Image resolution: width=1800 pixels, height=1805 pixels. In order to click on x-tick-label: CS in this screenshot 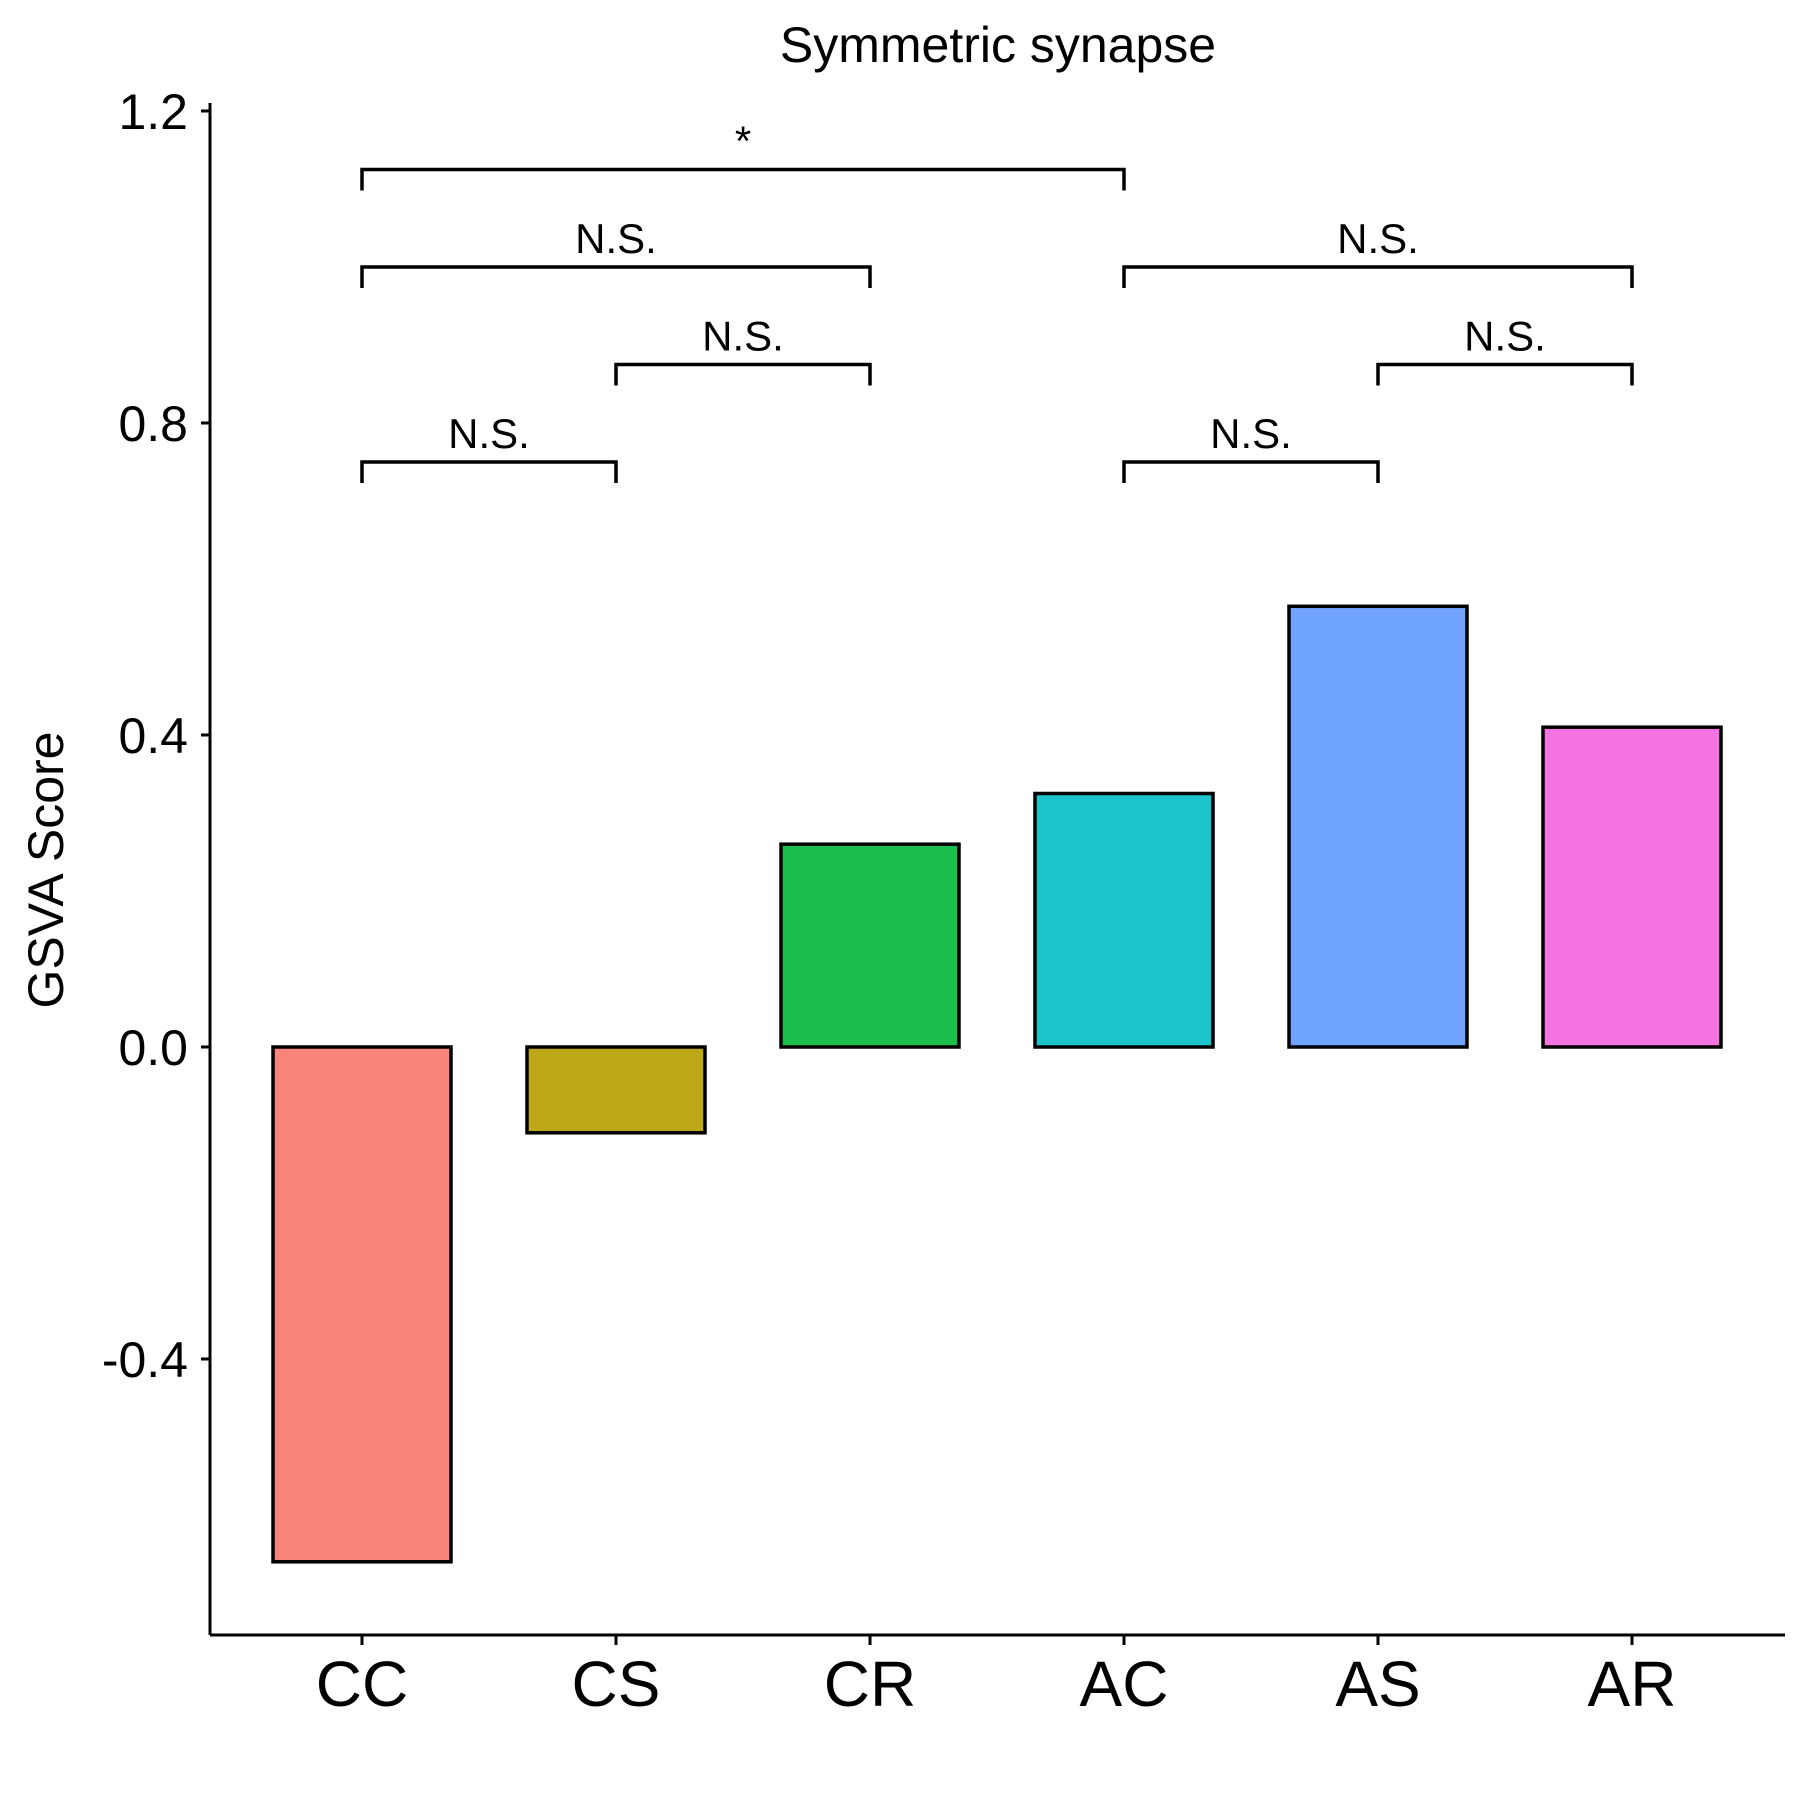, I will do `click(616, 1684)`.